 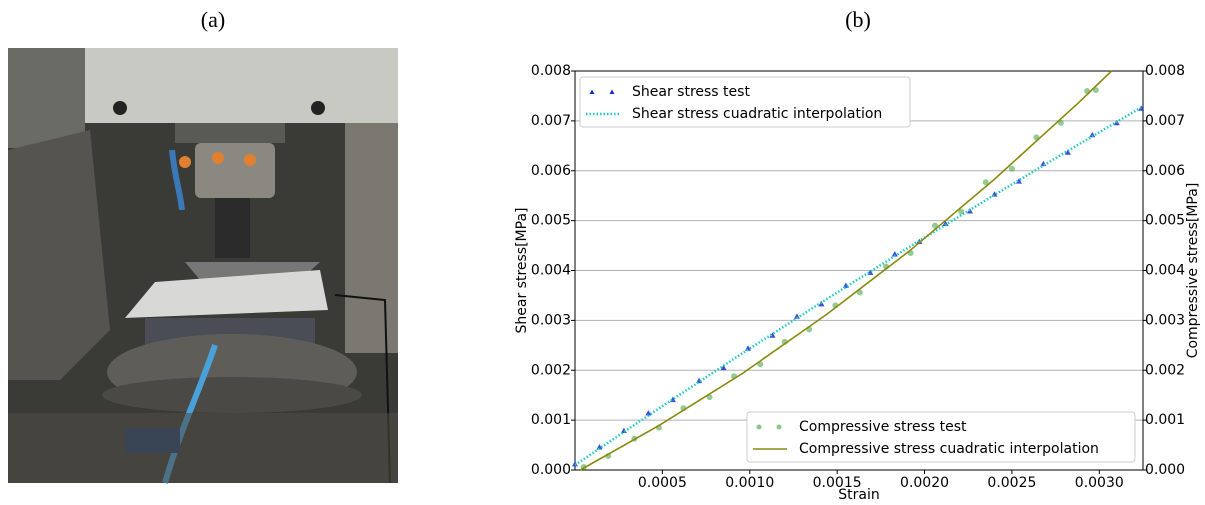 What do you see at coordinates (551, 221) in the screenshot?
I see `y-tick-label: 0.005` at bounding box center [551, 221].